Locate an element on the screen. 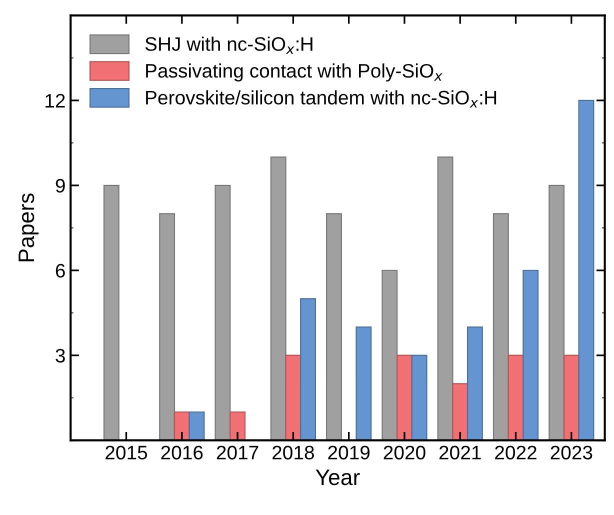 The image size is (614, 515). x-tick-label: 2017 is located at coordinates (237, 453).